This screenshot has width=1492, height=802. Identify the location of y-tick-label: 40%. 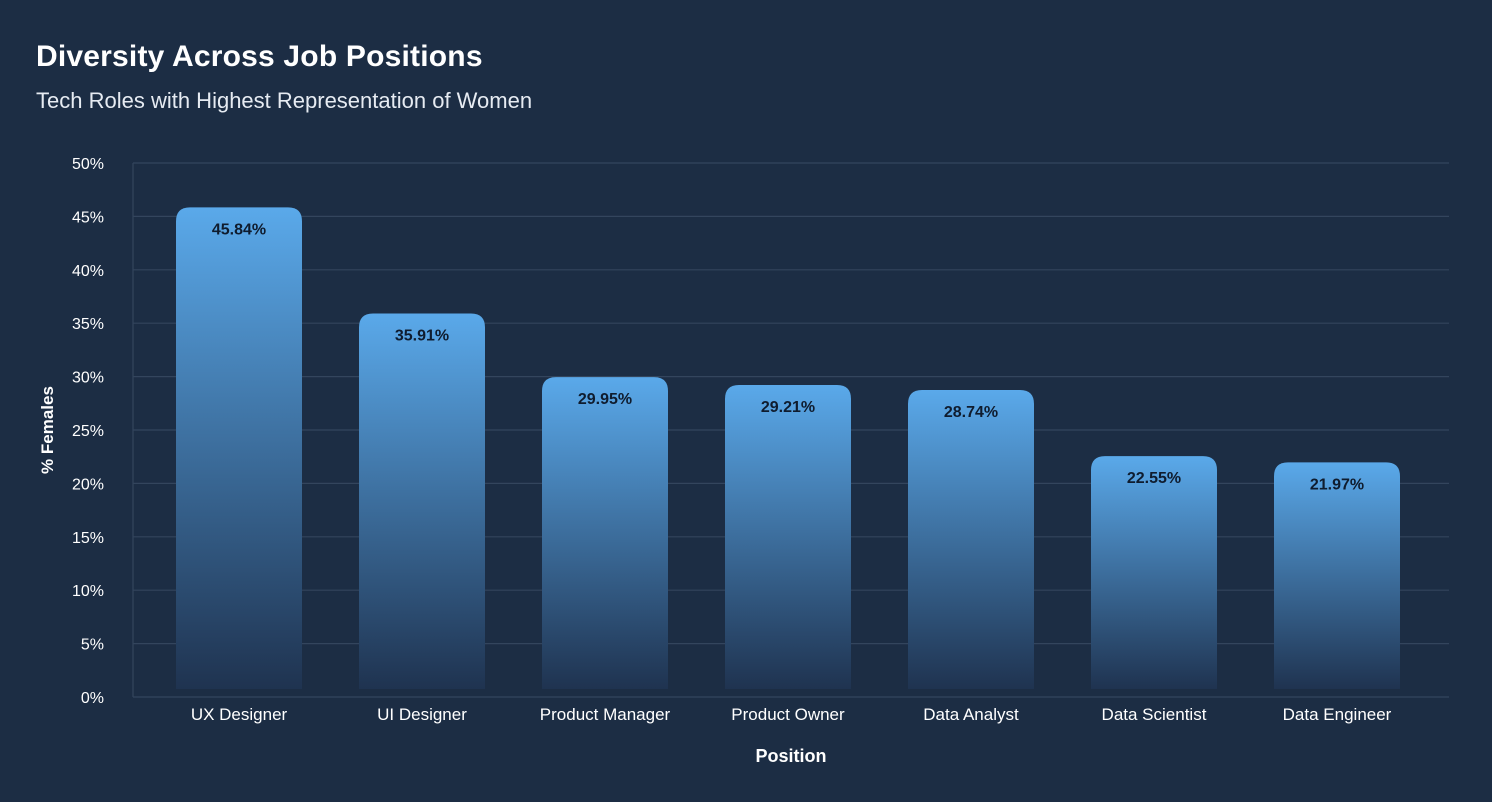
(88, 271).